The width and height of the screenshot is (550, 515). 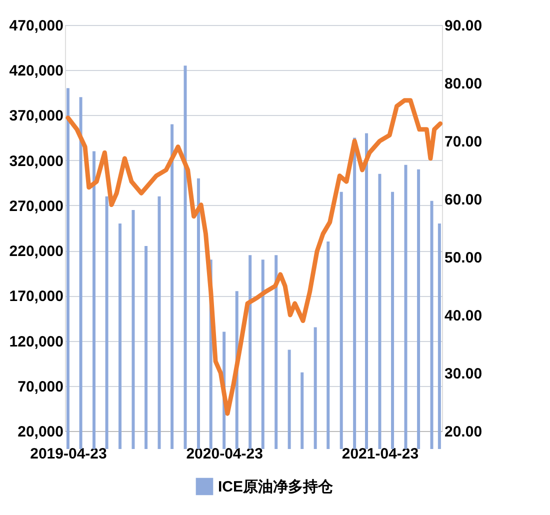 I want to click on y-tick-label: 320,000, so click(x=36, y=161).